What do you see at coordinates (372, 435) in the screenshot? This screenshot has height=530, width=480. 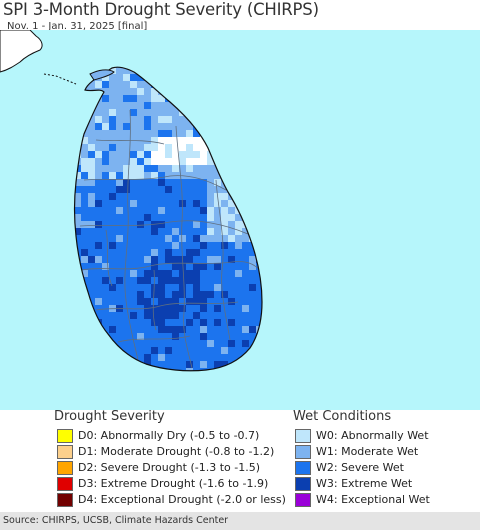 I see `legend-label-w0: W0: Abnormally Wet` at bounding box center [372, 435].